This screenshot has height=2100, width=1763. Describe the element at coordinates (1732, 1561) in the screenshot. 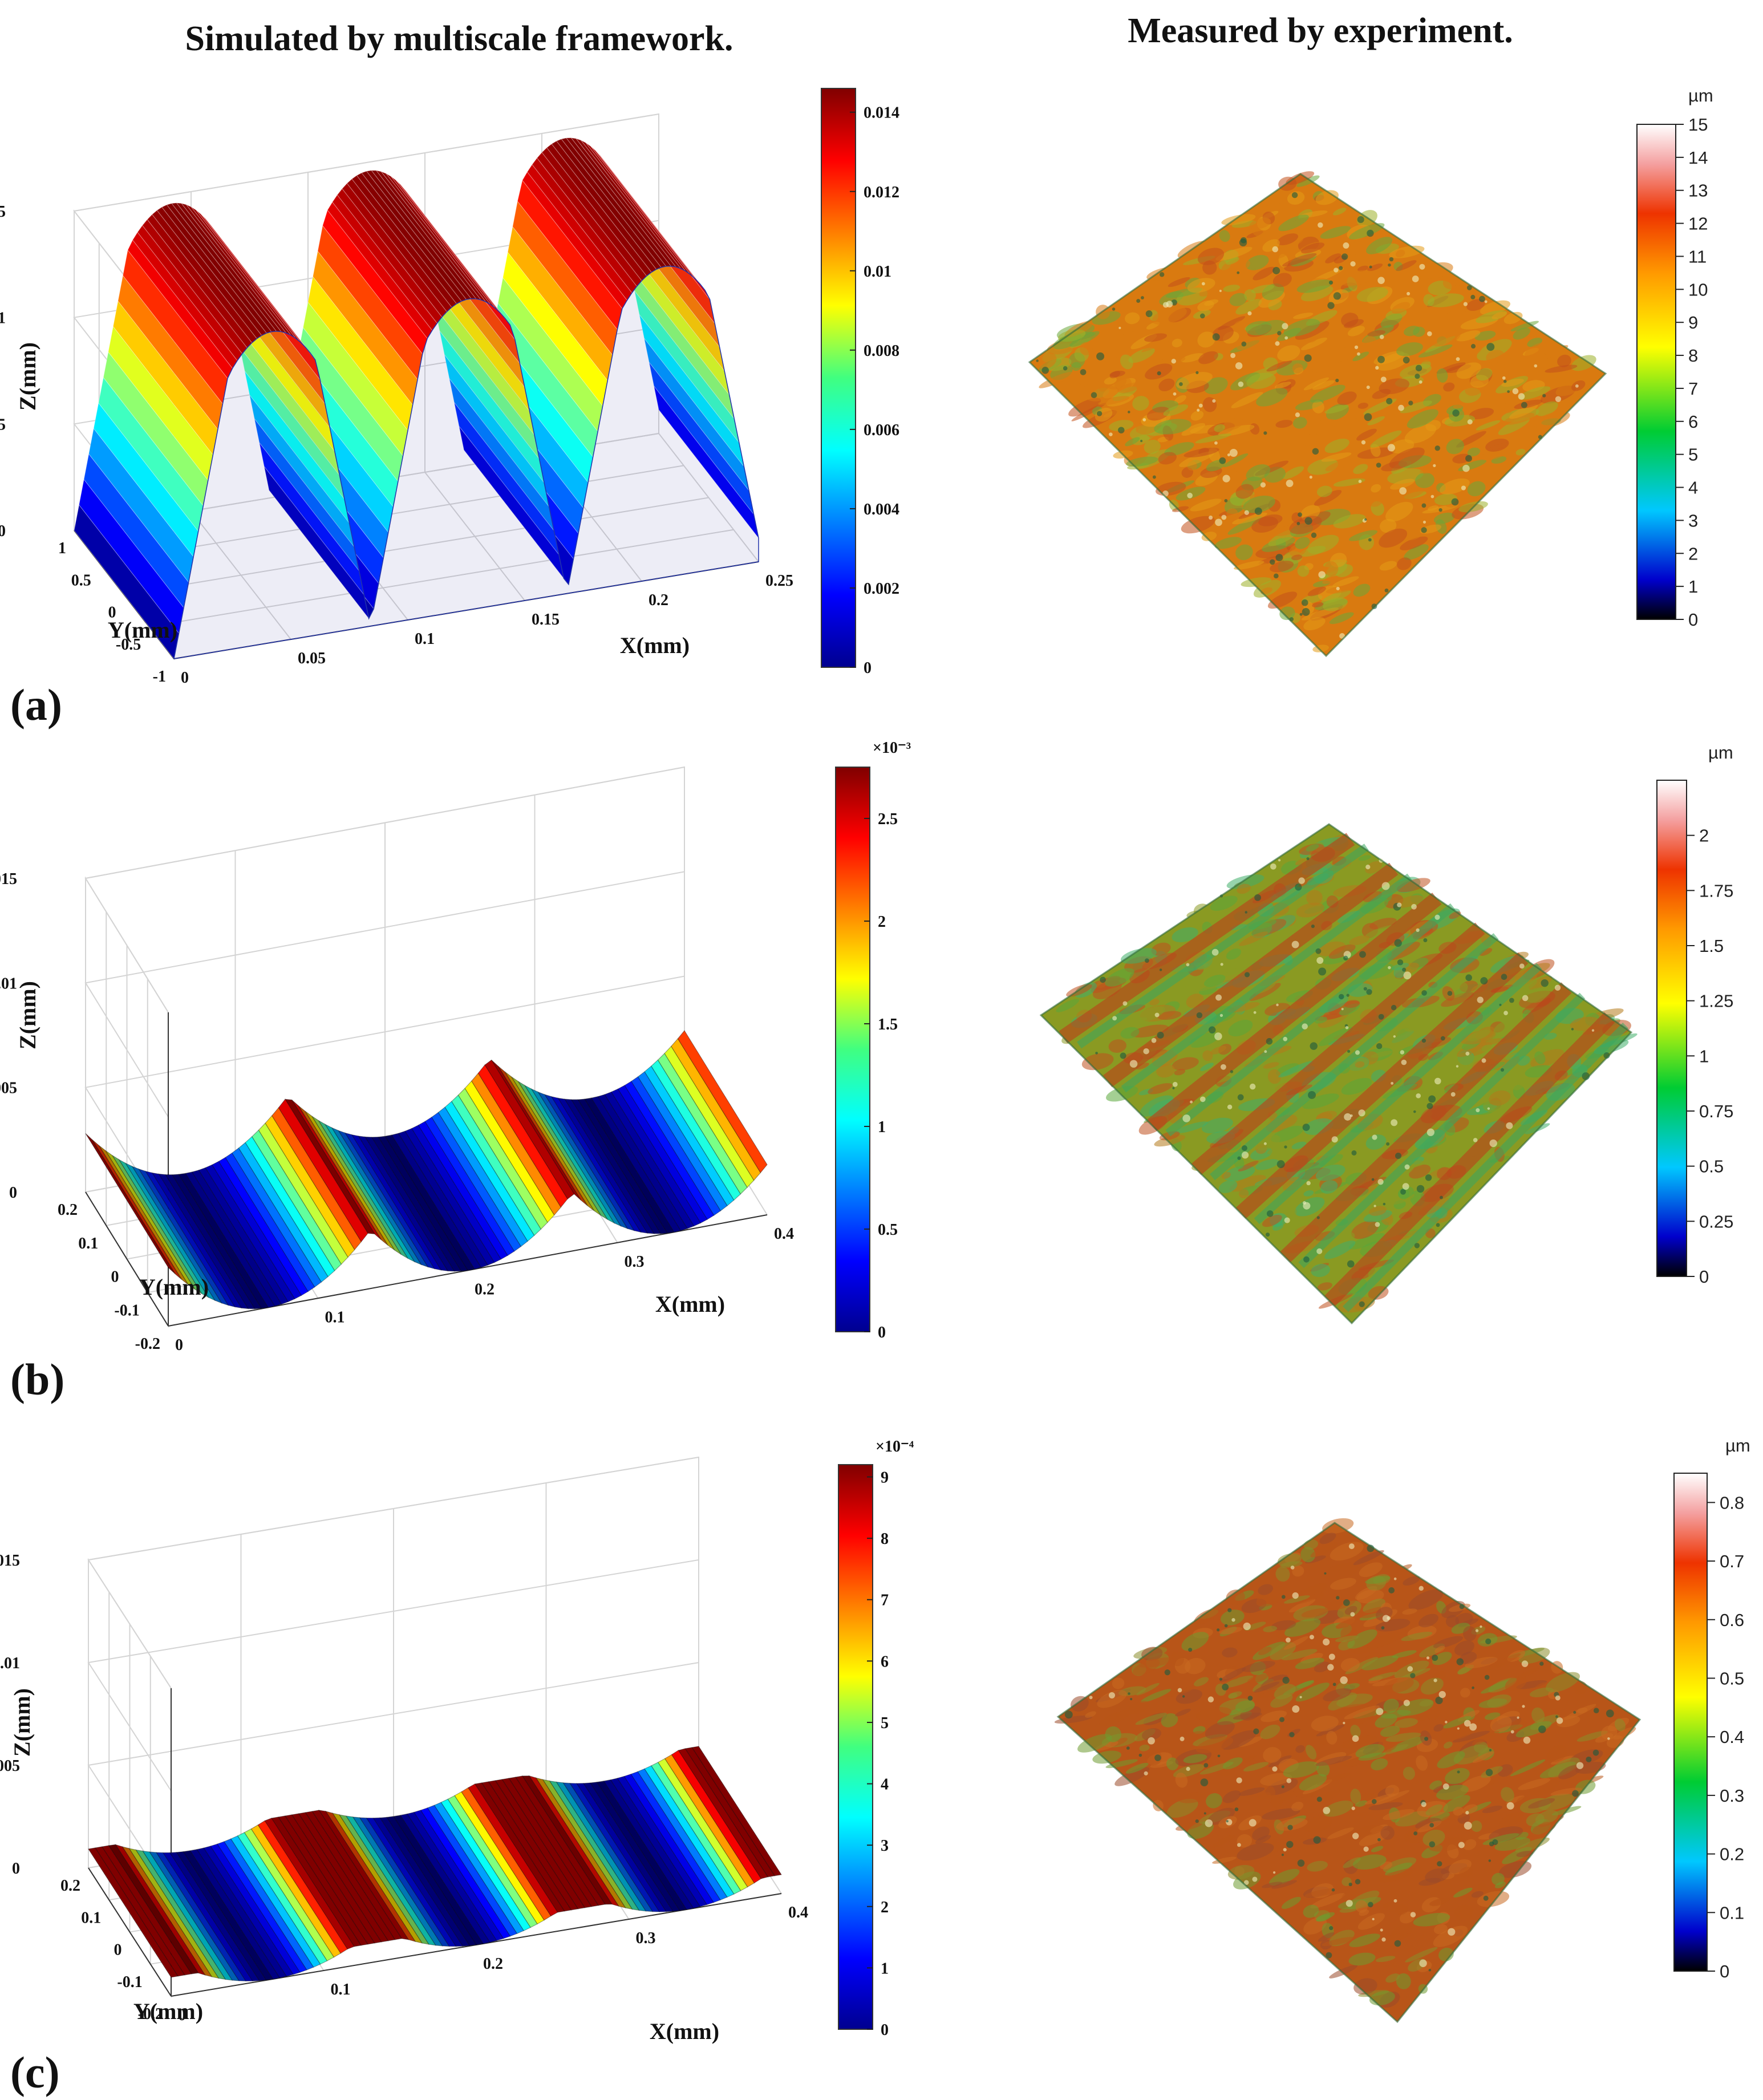

I see `colorbar-tick-label: 0.7` at that location.